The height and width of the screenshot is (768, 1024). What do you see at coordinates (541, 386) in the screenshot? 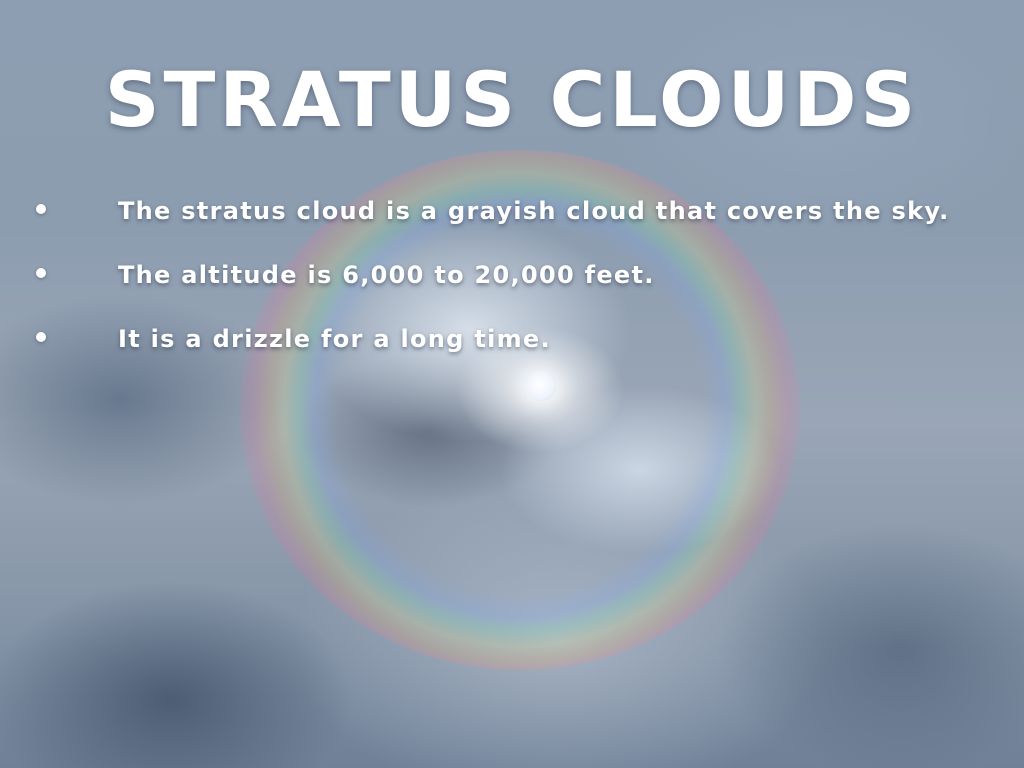
I see `sun` at bounding box center [541, 386].